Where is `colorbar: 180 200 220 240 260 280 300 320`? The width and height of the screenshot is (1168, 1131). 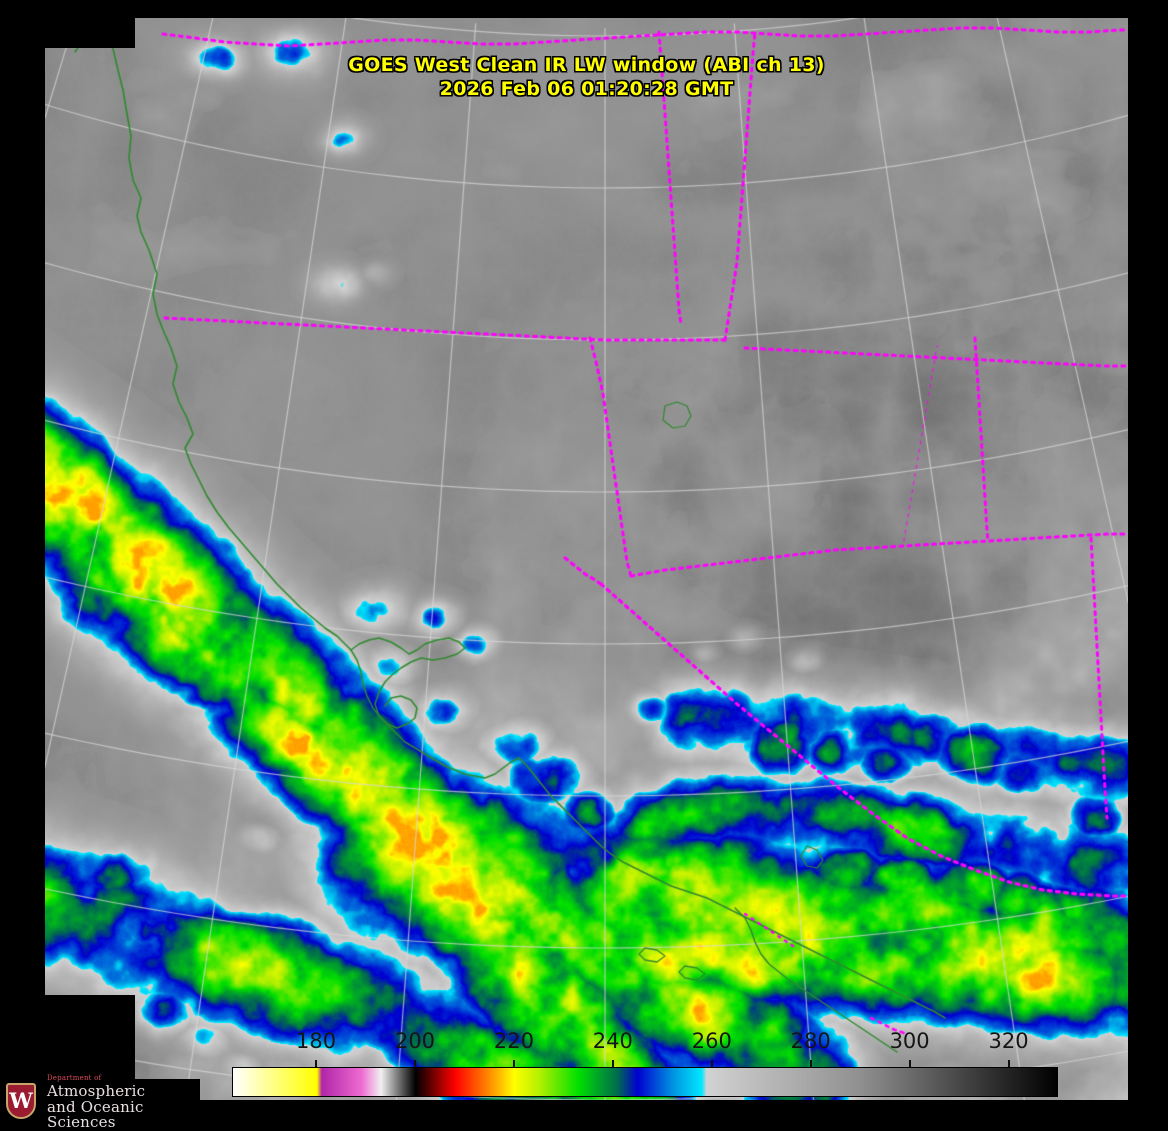
colorbar: 180 200 220 240 260 280 300 320 is located at coordinates (645, 1063).